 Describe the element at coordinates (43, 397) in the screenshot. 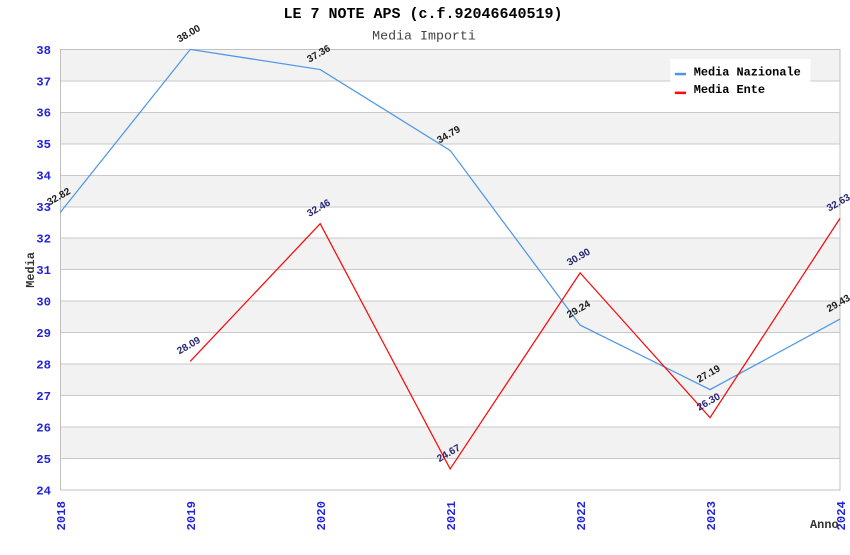

I see `svg-text: 27` at that location.